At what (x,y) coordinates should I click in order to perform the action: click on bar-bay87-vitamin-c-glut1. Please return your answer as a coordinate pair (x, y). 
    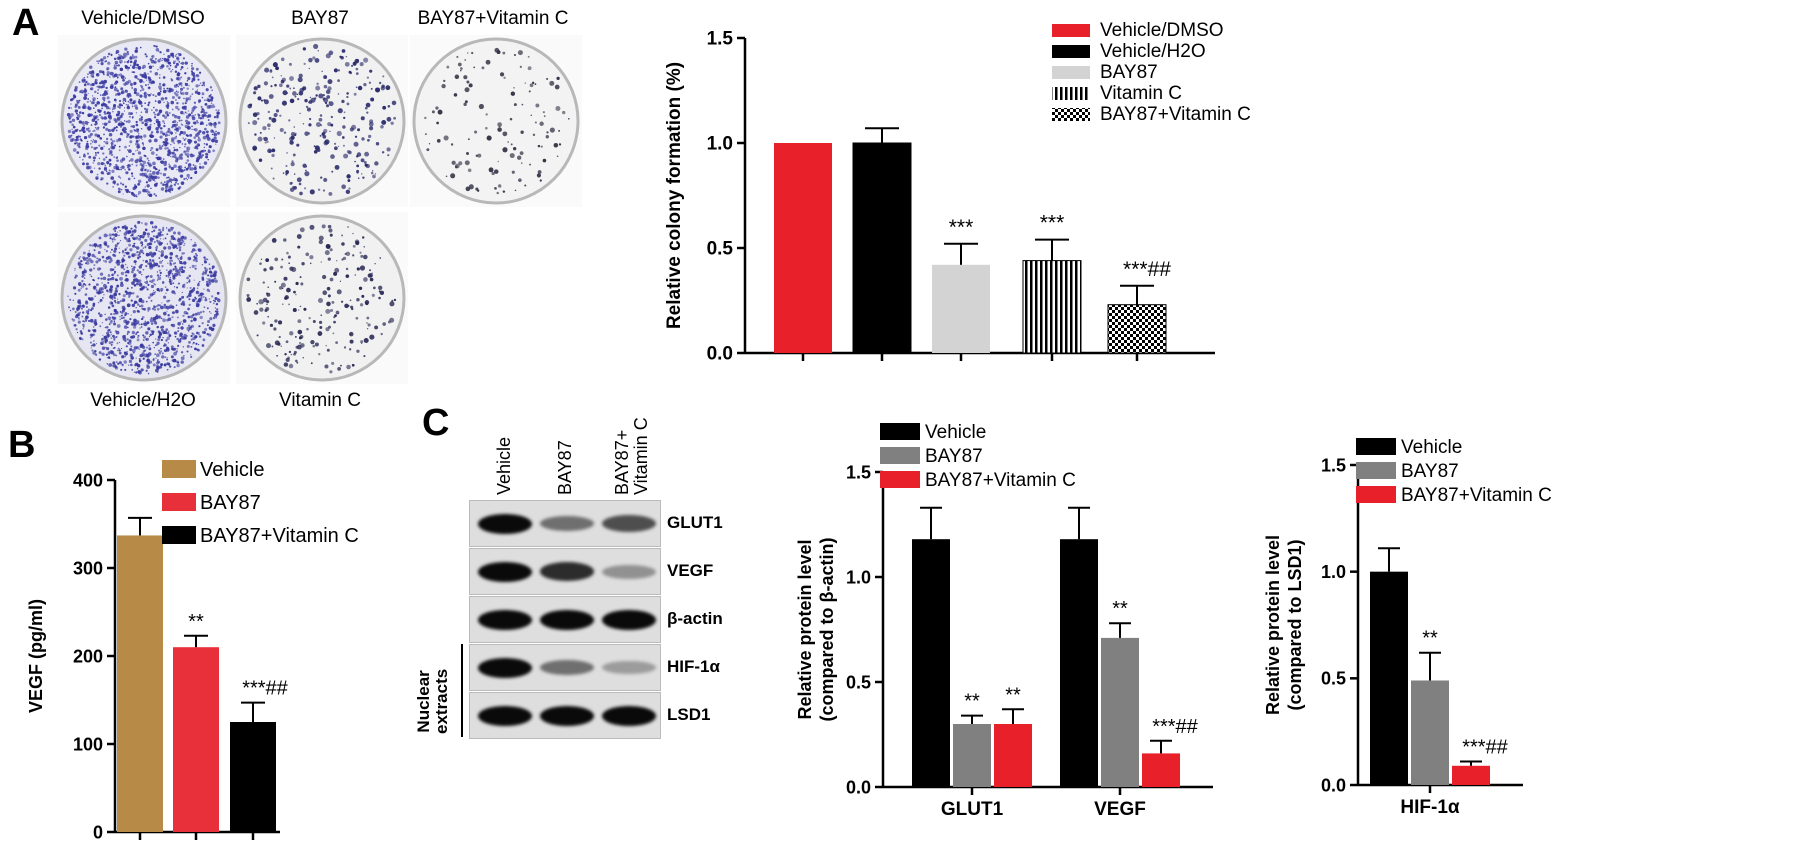
    Looking at the image, I should click on (1013, 755).